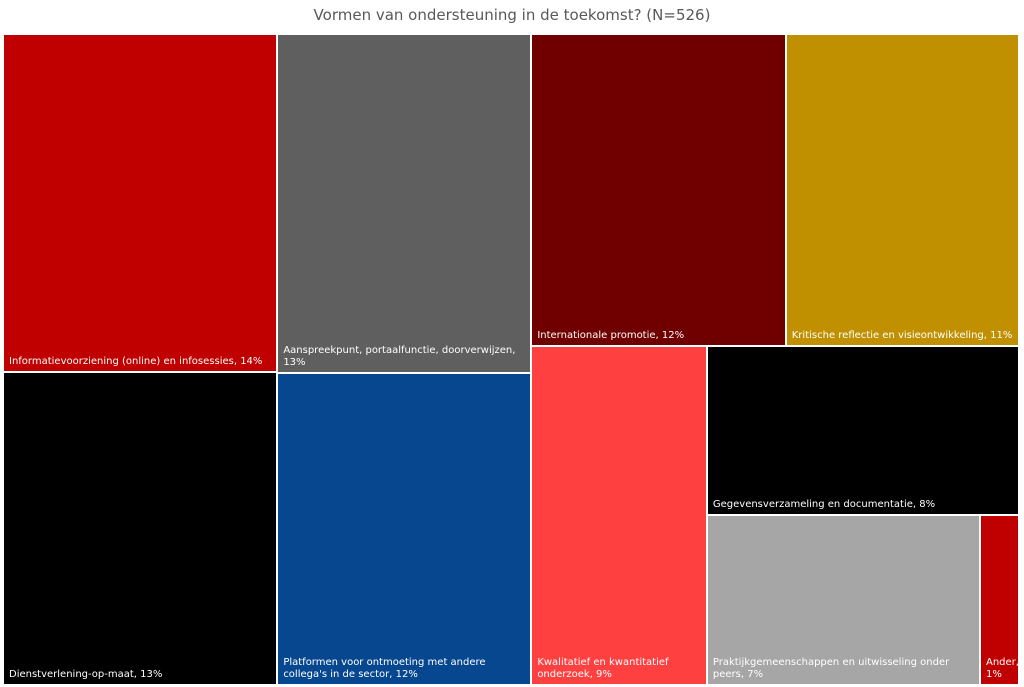 Image resolution: width=1024 pixels, height=687 pixels. I want to click on treemap-cell: Gegevensverzameling en documentatie, 8%, so click(862, 430).